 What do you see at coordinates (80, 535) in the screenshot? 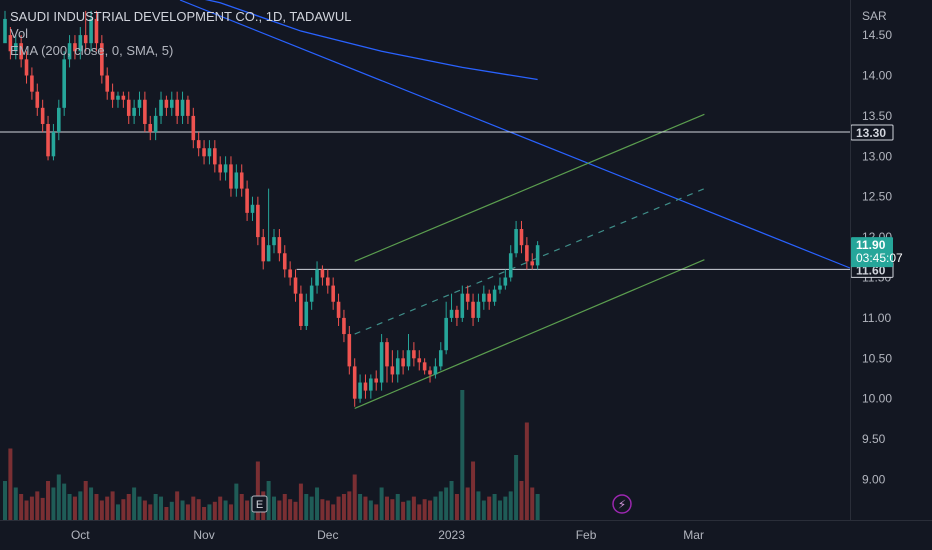
I see `x-tick-label: Oct` at bounding box center [80, 535].